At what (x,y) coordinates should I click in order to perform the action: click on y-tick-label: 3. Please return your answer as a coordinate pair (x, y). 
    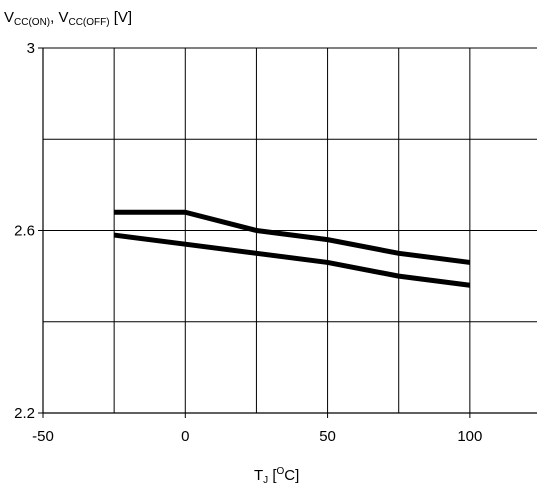
    Looking at the image, I should click on (31, 48).